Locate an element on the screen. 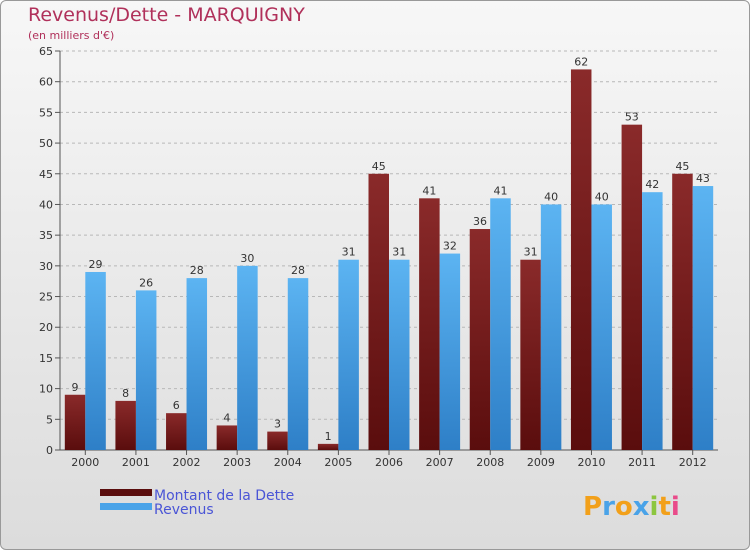  y-tick-label: 15 is located at coordinates (46, 358).